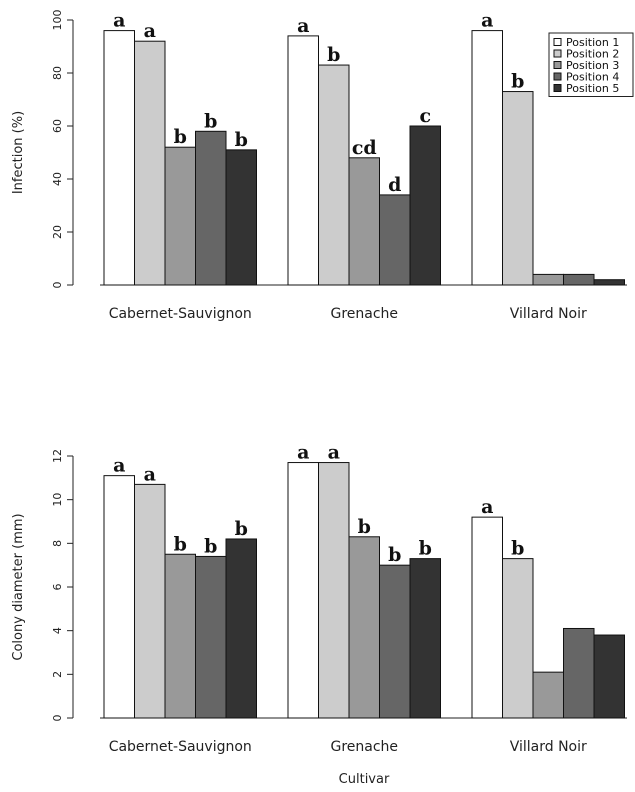 Image resolution: width=635 pixels, height=792 pixels. What do you see at coordinates (364, 779) in the screenshot?
I see `x-axis-label: Cultivar` at bounding box center [364, 779].